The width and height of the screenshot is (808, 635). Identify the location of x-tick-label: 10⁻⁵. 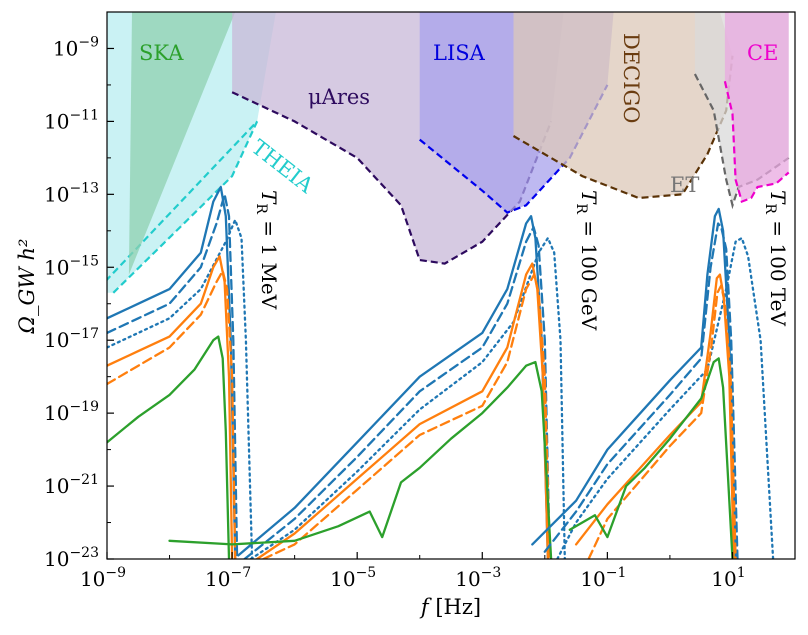
(353, 578).